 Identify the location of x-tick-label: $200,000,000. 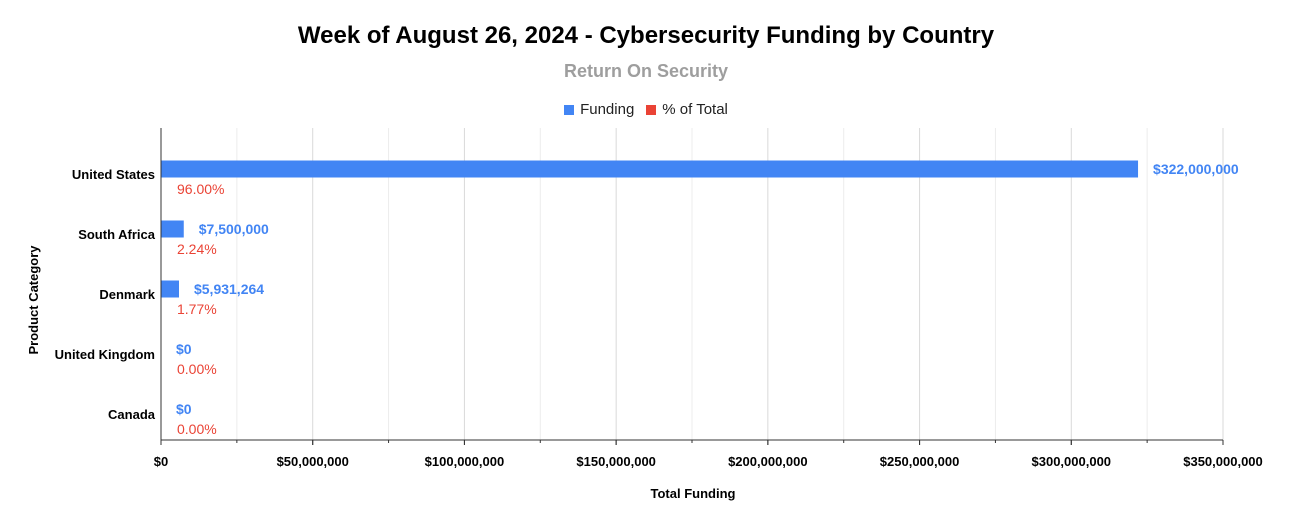
(768, 461).